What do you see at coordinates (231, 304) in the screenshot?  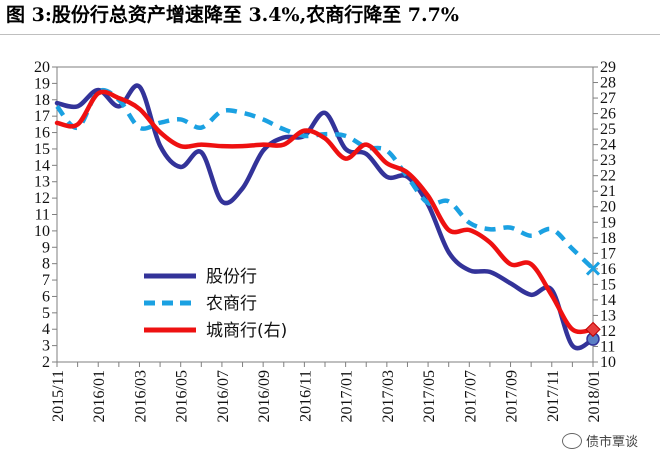 I see `legend-label: 农商行` at bounding box center [231, 304].